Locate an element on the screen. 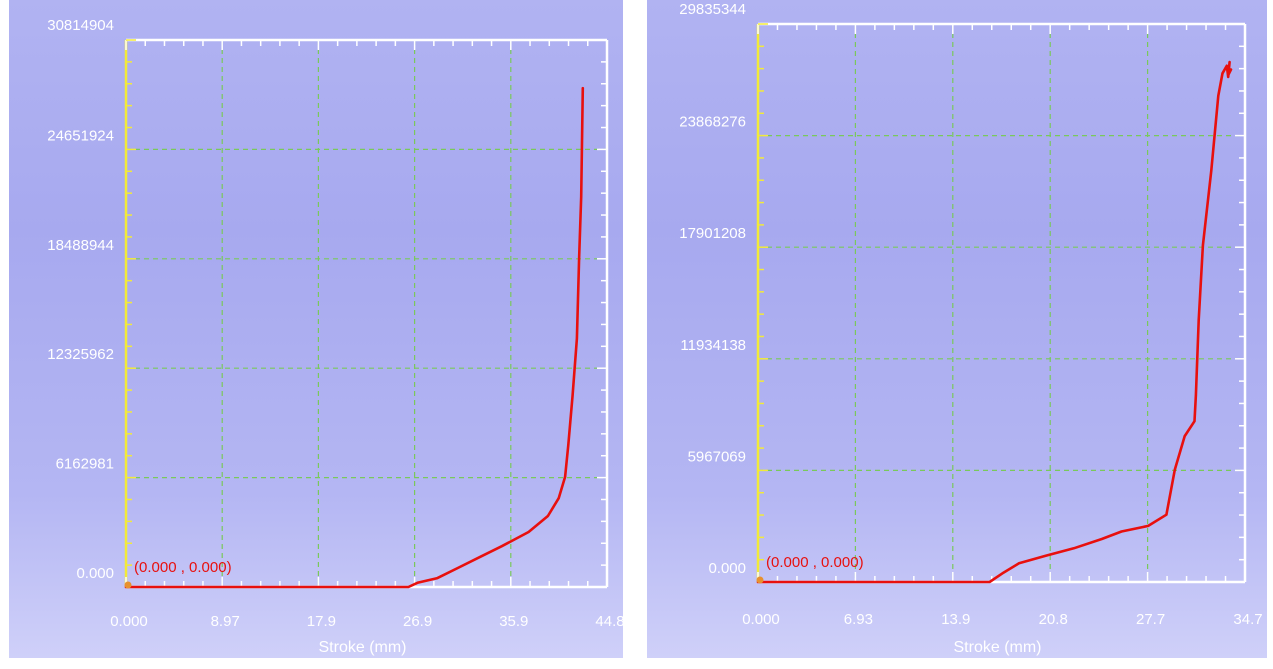 The image size is (1273, 669). y-tick-label: 18488944 is located at coordinates (80, 245).